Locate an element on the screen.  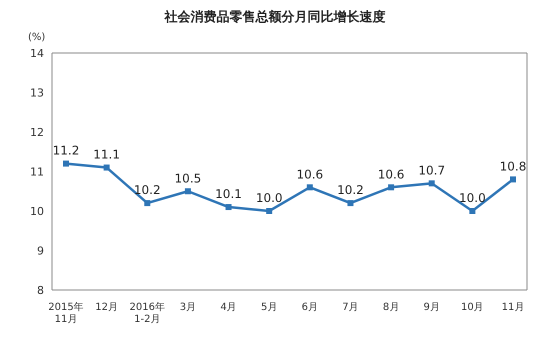
x-tick-label: 12月 is located at coordinates (106, 307).